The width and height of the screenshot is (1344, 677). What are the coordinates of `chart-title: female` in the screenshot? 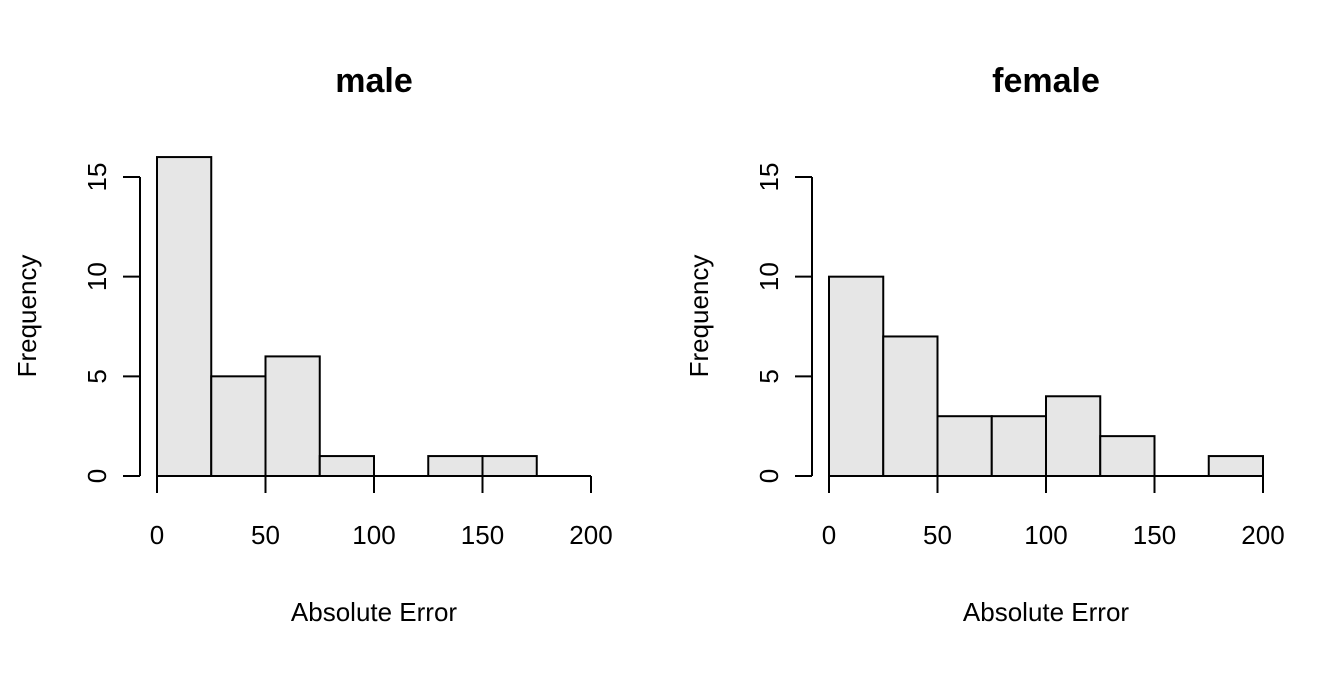 It's located at (1046, 81).